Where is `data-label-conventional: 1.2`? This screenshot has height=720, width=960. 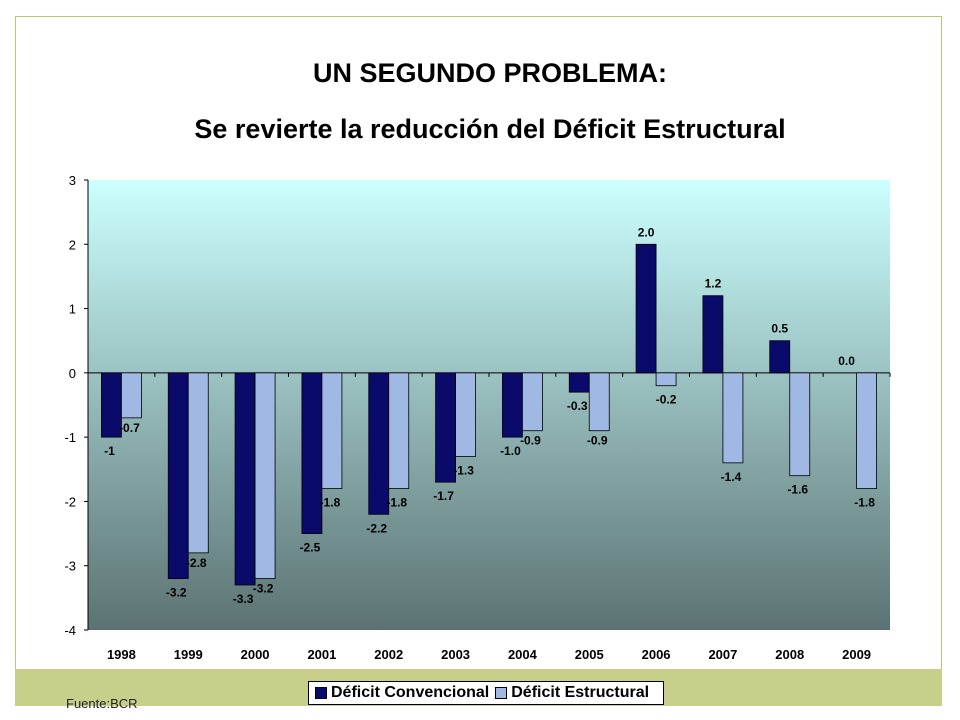
data-label-conventional: 1.2 is located at coordinates (713, 284).